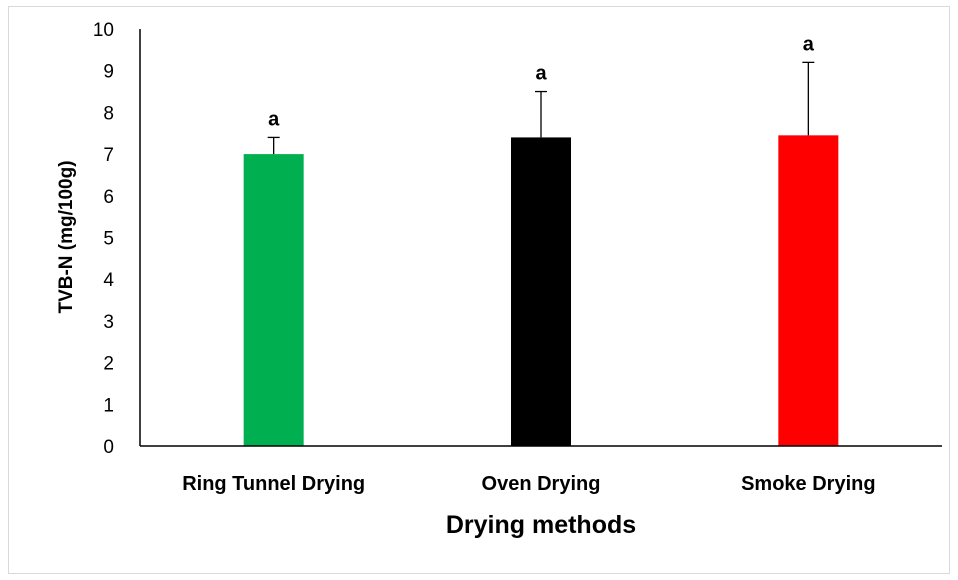  I want to click on y-tick-label: 8, so click(108, 113).